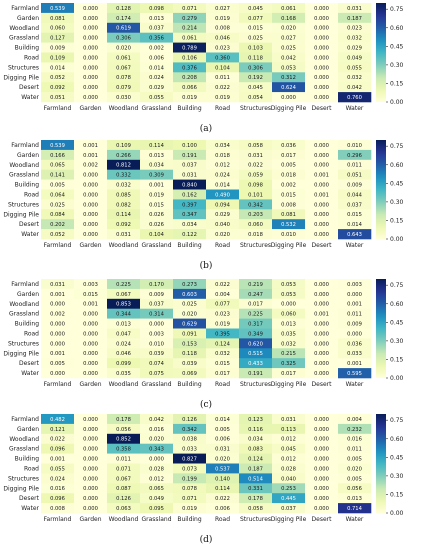 This screenshot has width=425, height=550. I want to click on cell-value-label: 0.202, so click(57, 225).